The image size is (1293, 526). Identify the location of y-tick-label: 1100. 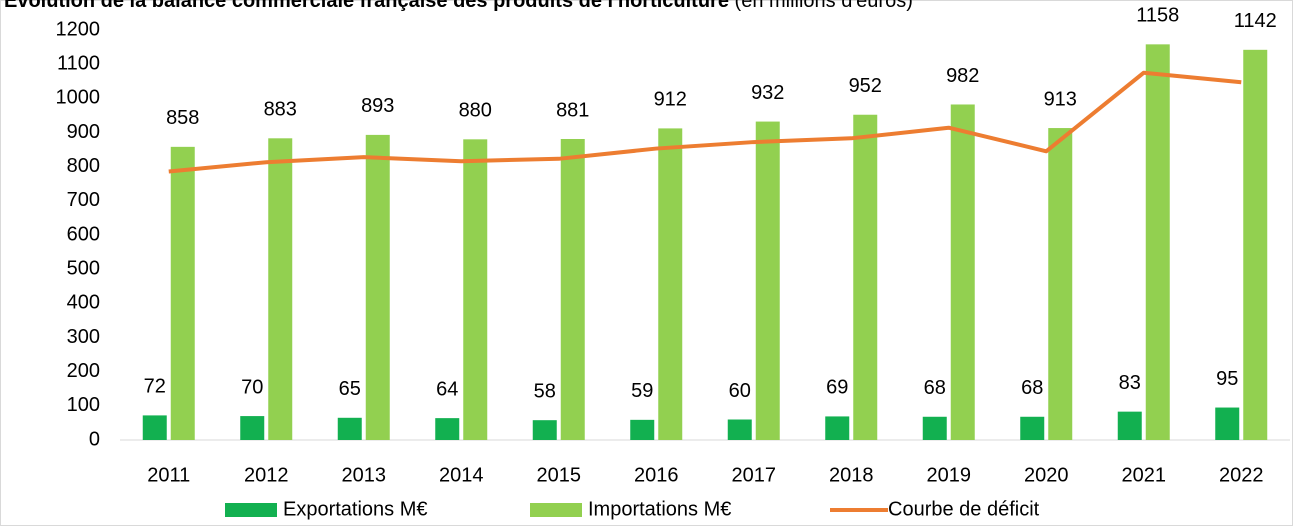
(78, 63).